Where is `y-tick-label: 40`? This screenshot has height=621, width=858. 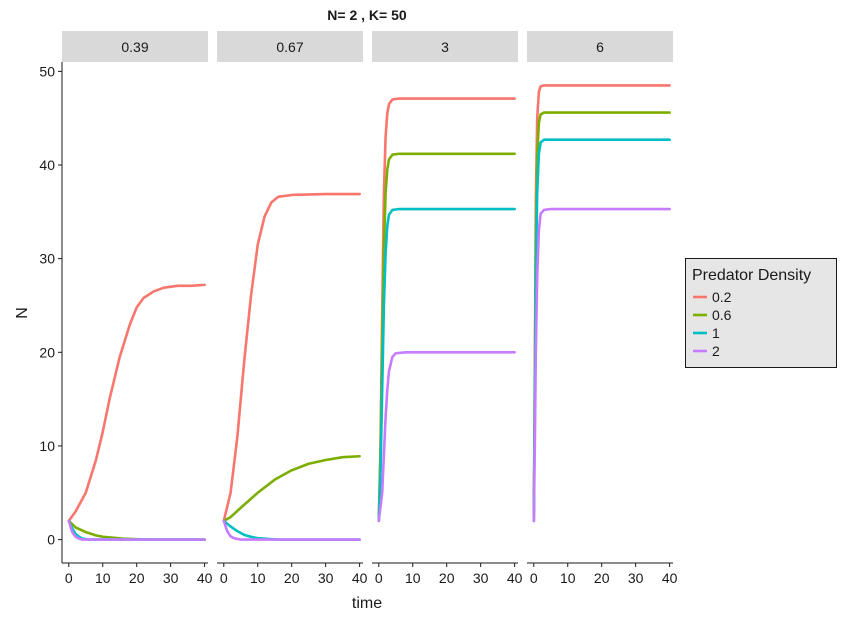 y-tick-label: 40 is located at coordinates (47, 165).